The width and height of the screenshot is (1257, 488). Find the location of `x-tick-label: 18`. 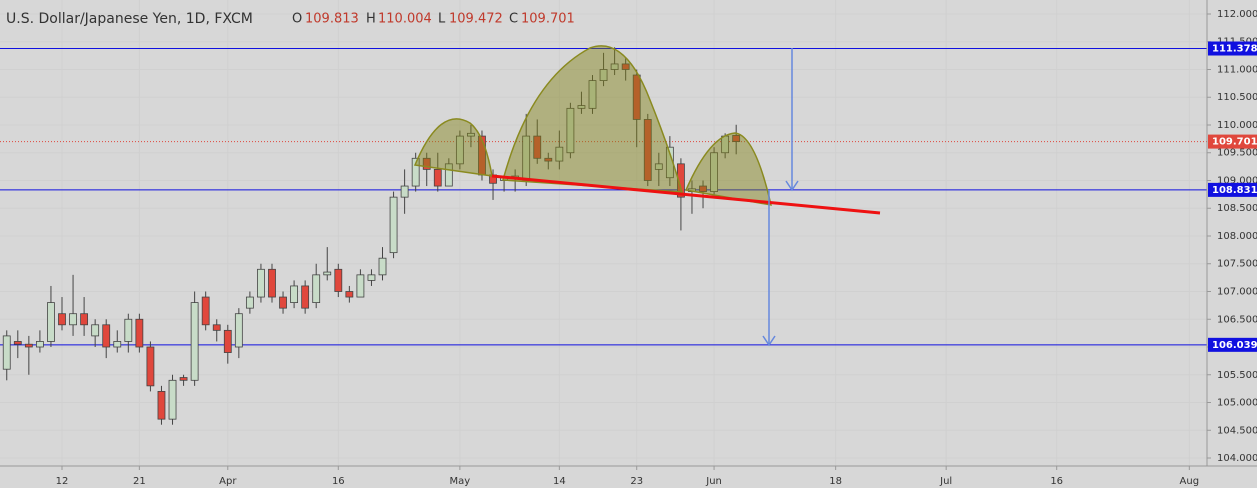

x-tick-label: 18 is located at coordinates (835, 481).